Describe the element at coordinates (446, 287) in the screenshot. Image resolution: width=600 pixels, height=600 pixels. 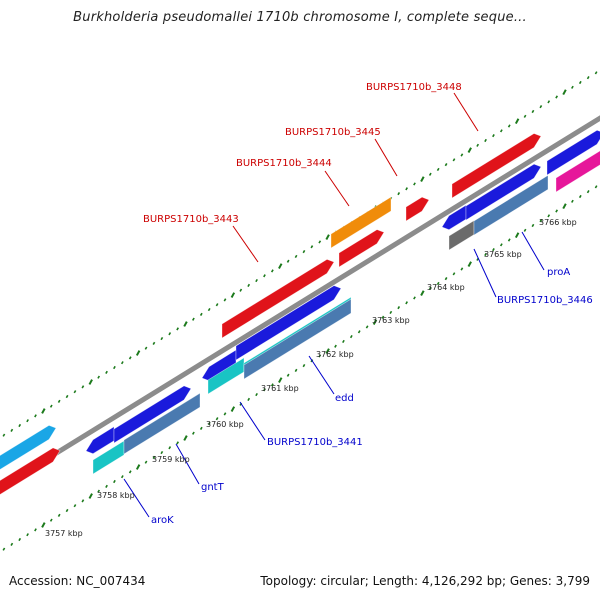
I see `kbp-label: 3764 kbp` at that location.